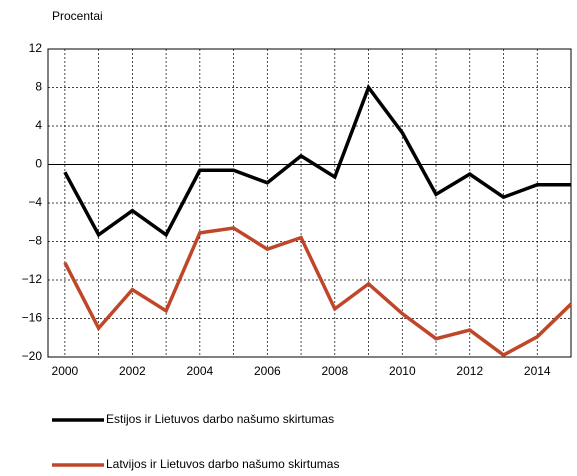  I want to click on y-tick-label: −4, so click(35, 202).